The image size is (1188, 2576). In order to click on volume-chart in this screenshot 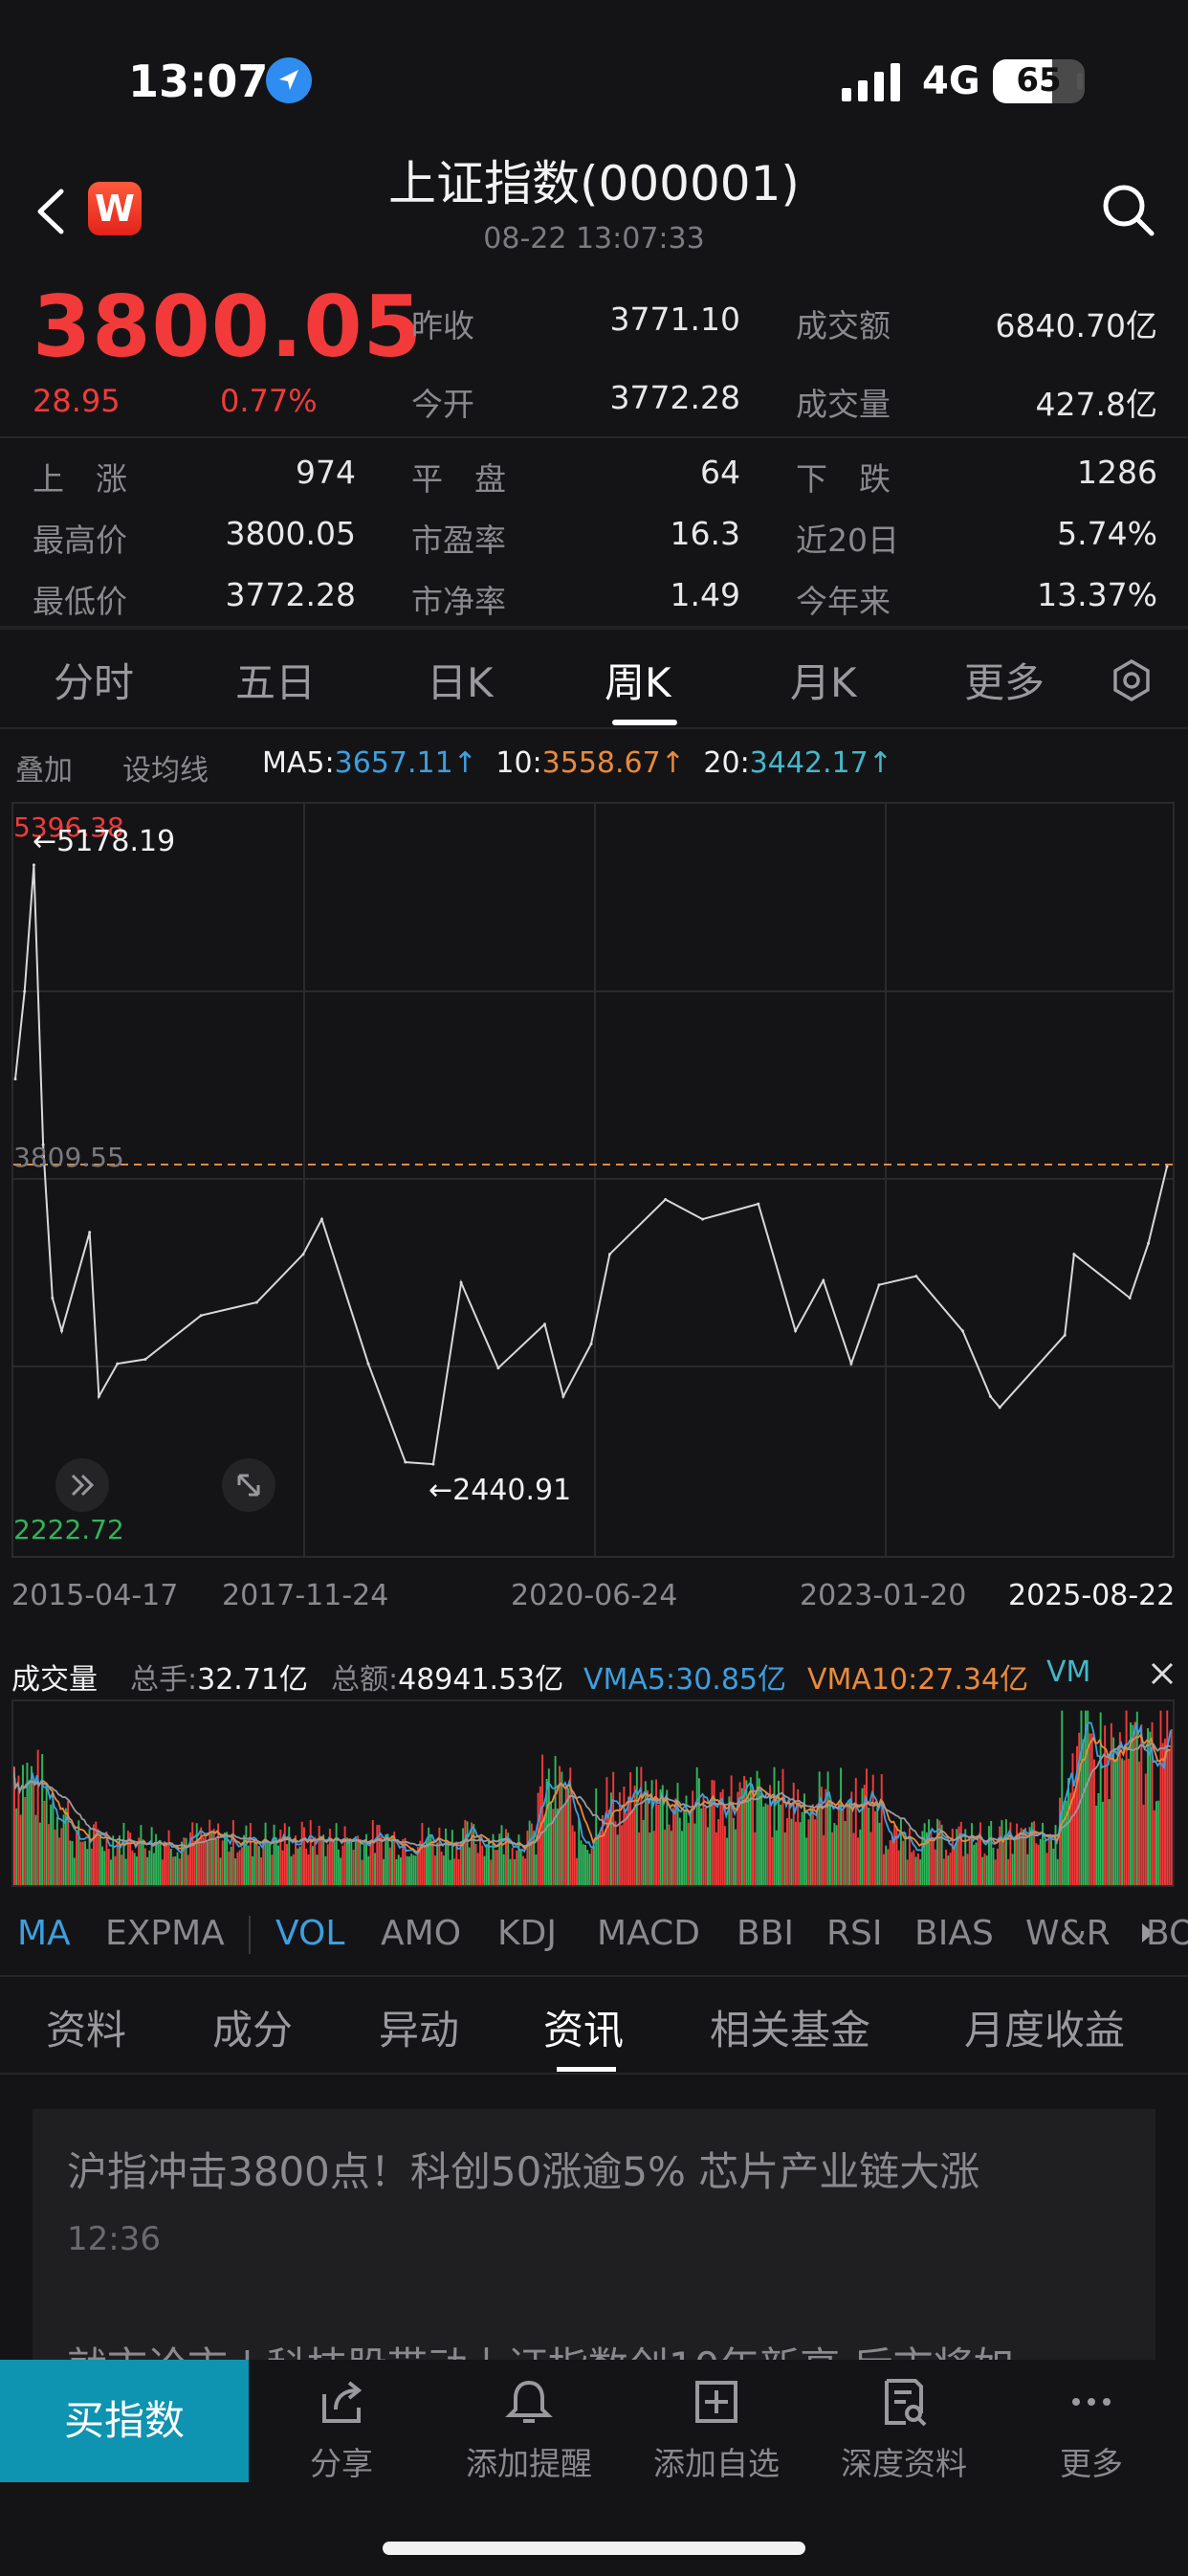, I will do `click(593, 1793)`.